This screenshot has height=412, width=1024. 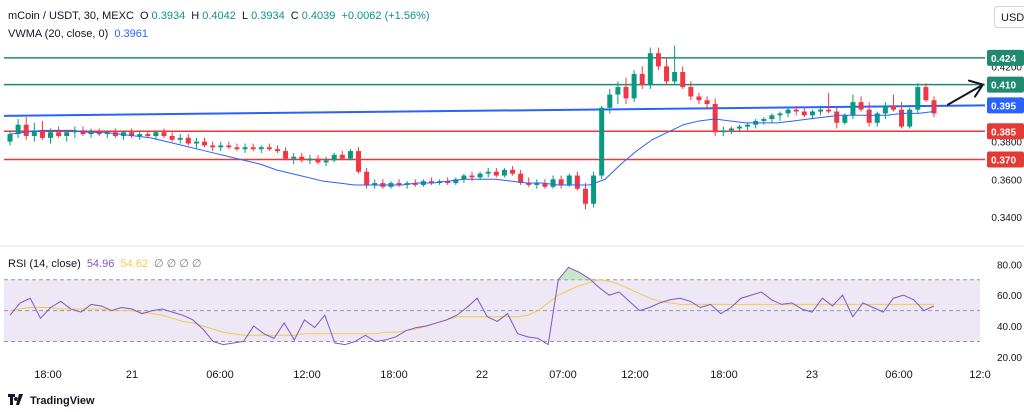 I want to click on high-value: 0.4042, so click(x=219, y=16).